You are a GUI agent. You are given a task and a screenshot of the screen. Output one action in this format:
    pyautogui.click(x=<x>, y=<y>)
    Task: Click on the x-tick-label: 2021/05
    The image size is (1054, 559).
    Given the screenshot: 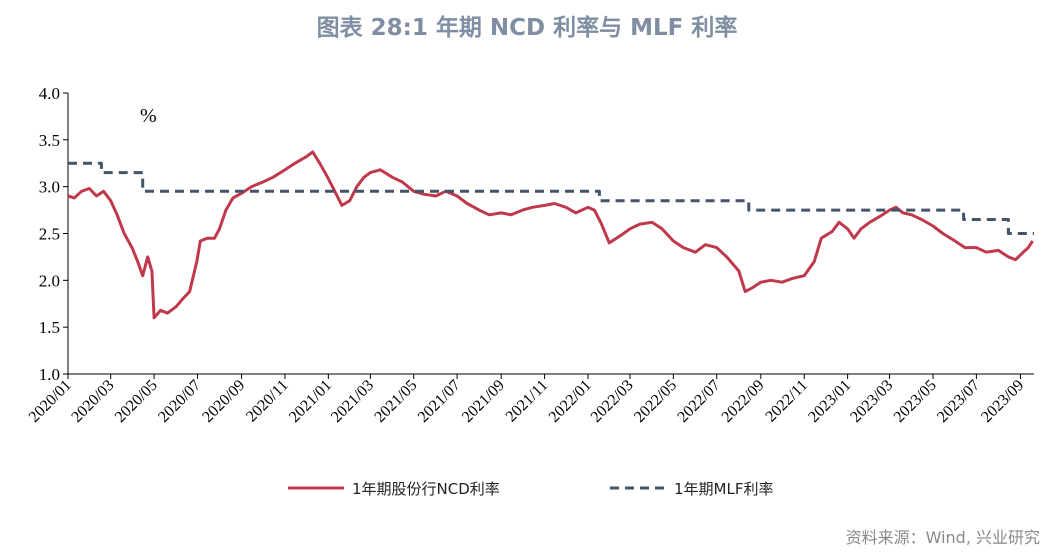 What is the action you would take?
    pyautogui.click(x=395, y=401)
    